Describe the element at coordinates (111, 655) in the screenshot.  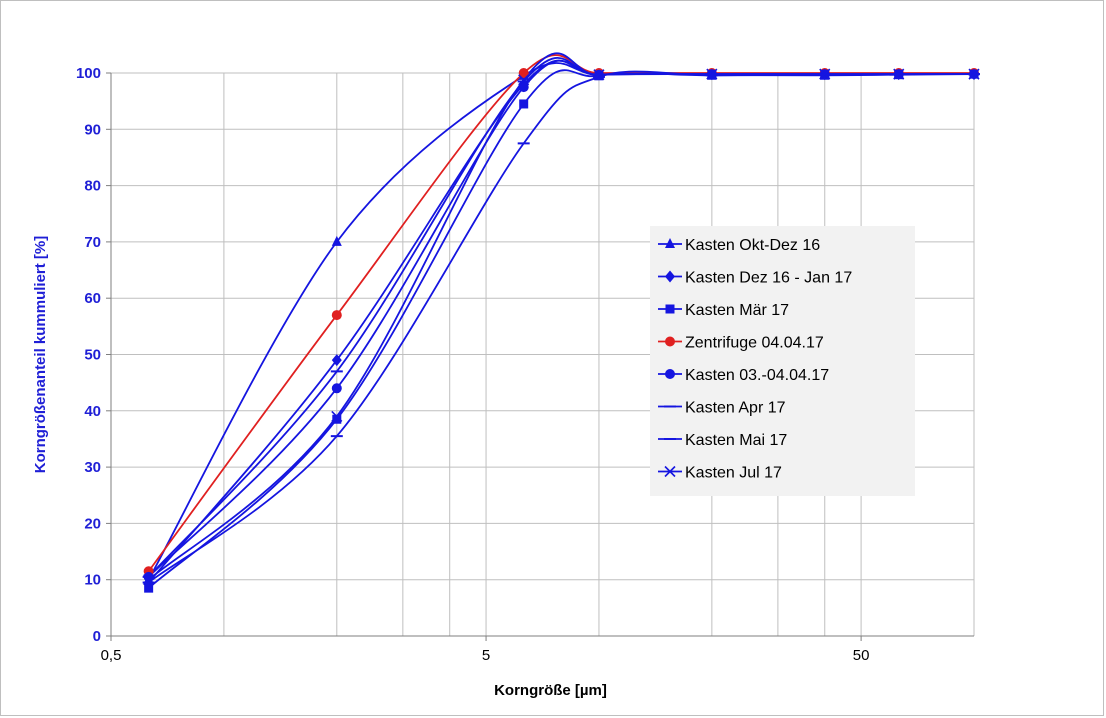
I see `x-tick-label: 0,5` at that location.